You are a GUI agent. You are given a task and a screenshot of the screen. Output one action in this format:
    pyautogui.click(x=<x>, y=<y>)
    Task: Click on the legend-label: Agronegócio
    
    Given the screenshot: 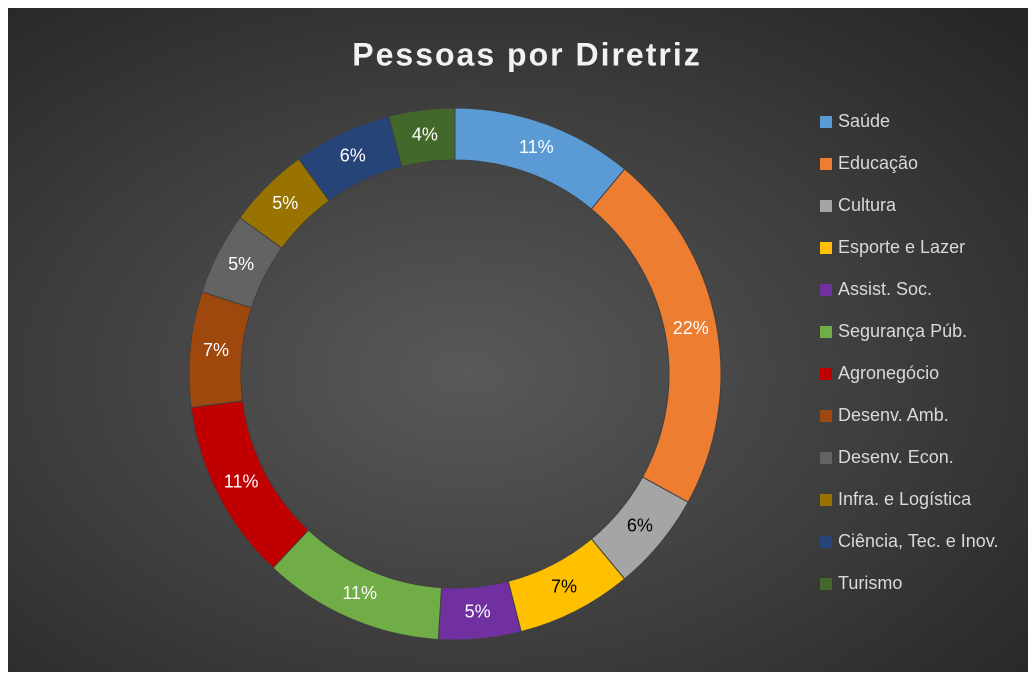 What is the action you would take?
    pyautogui.click(x=888, y=373)
    